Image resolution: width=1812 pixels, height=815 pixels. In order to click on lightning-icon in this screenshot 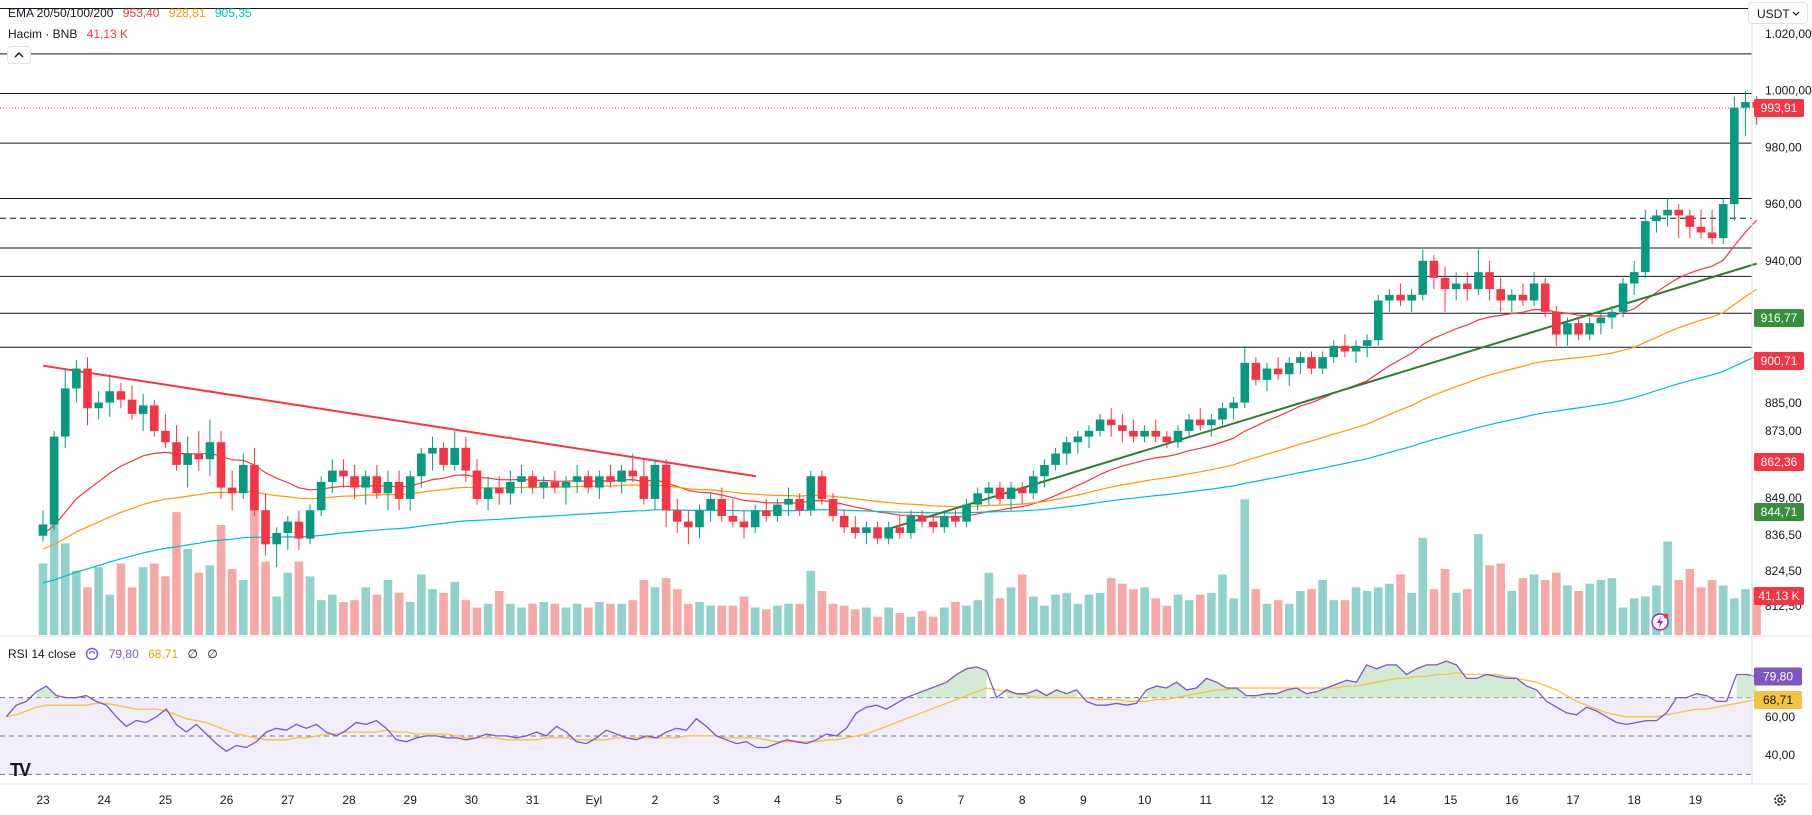, I will do `click(1660, 622)`.